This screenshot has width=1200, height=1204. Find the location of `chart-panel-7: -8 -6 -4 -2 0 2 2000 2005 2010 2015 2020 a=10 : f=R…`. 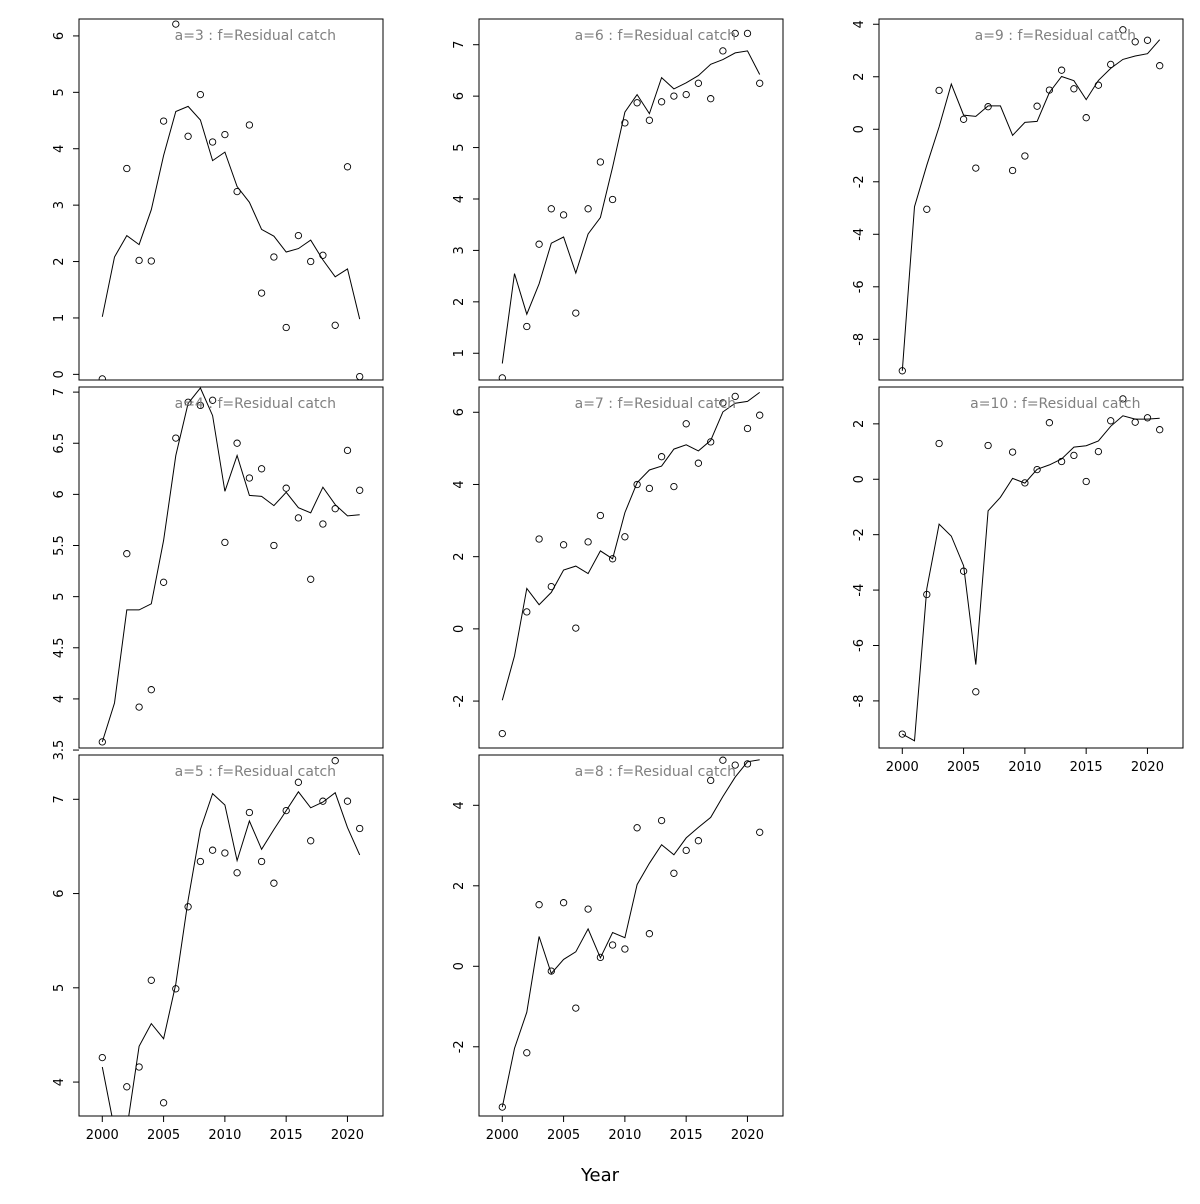

chart-panel-7: -8 -6 -4 -2 0 2 2000 2005 2010 2015 2020 a=10 : f=R… is located at coordinates (1018, 580).